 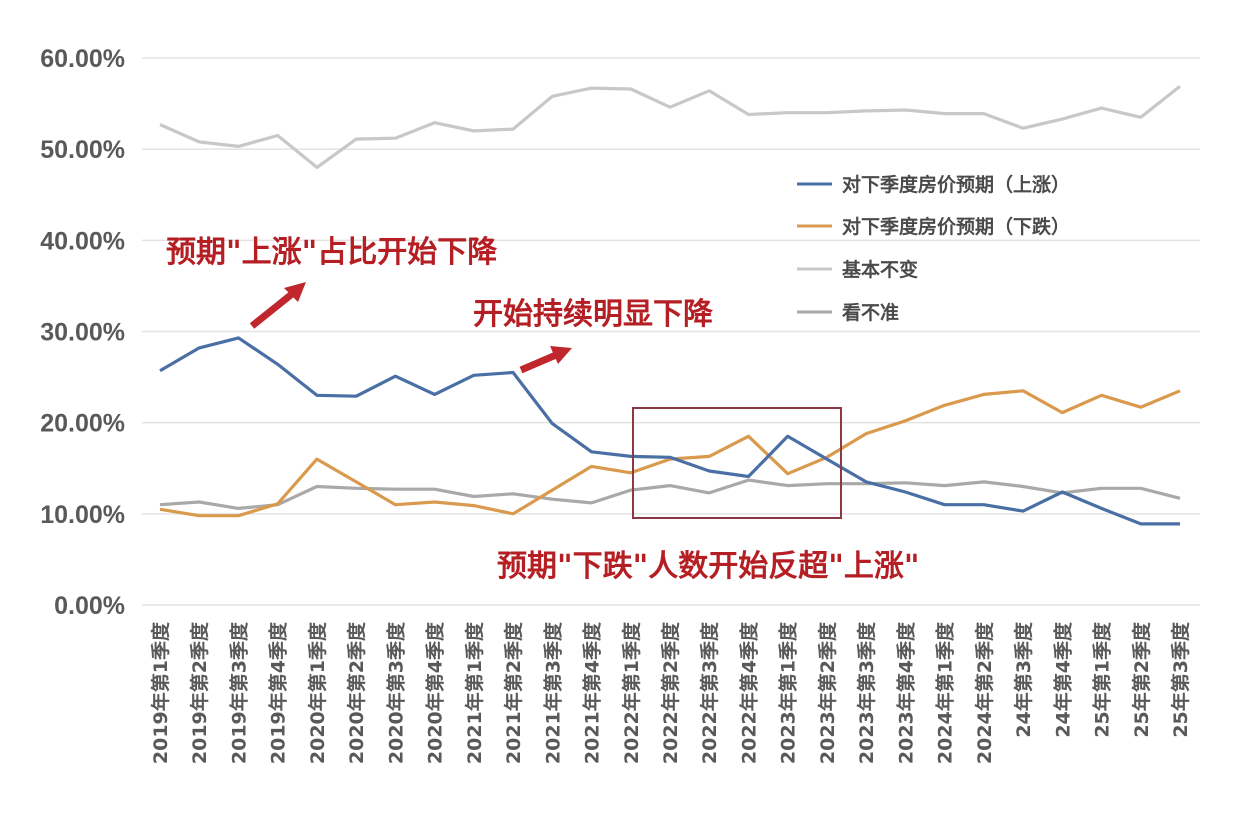 I want to click on x-tick-label: 2023年第2季度, so click(x=827, y=692).